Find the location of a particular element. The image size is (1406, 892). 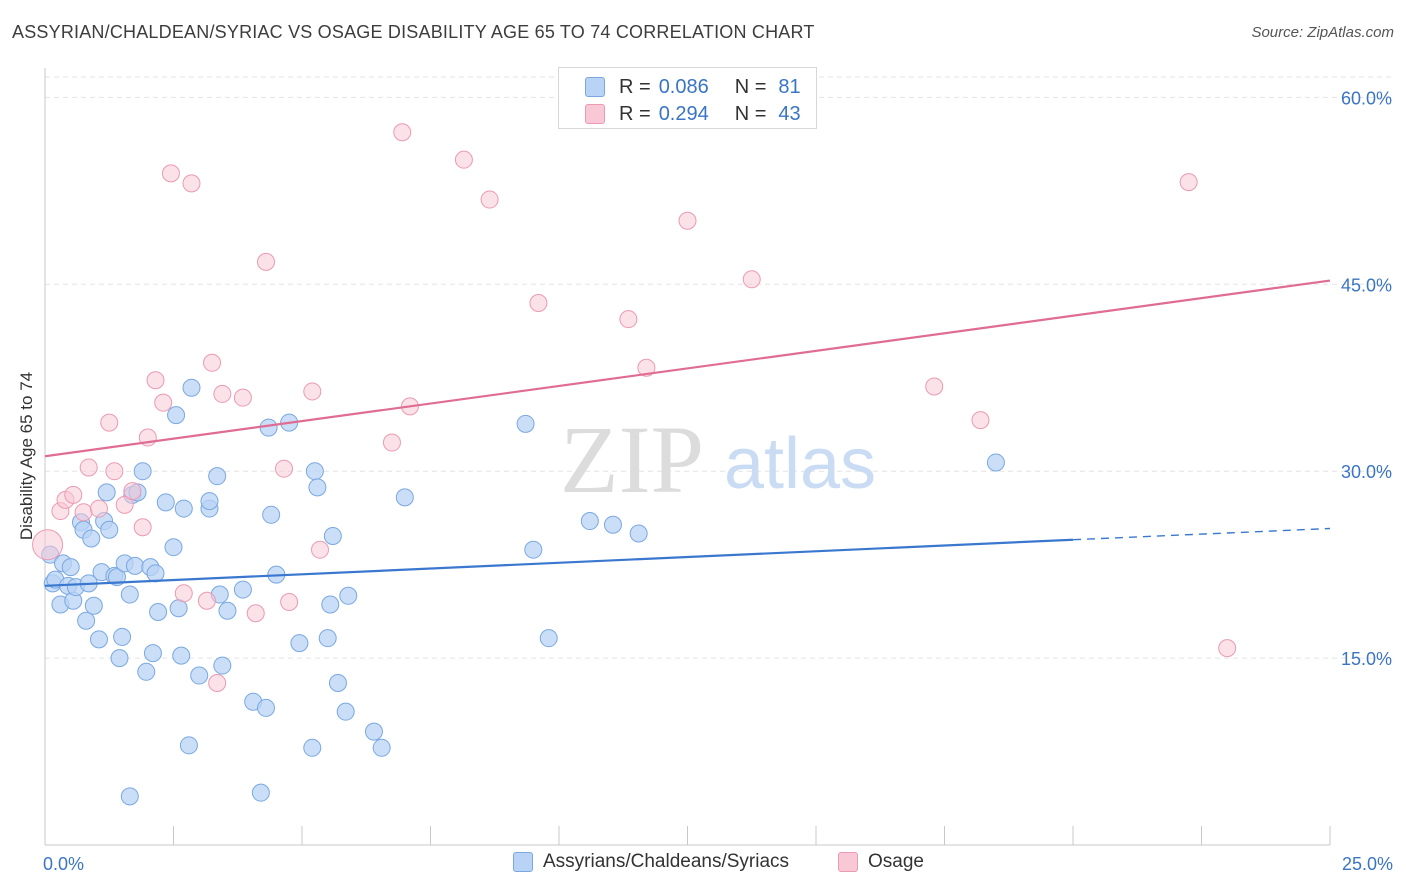

r-value: 0.086 is located at coordinates (683, 86).